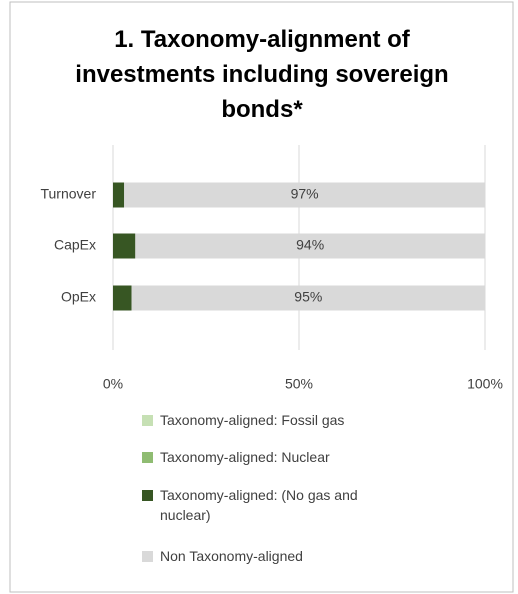 The image size is (518, 594). I want to click on data-label: 95%, so click(308, 297).